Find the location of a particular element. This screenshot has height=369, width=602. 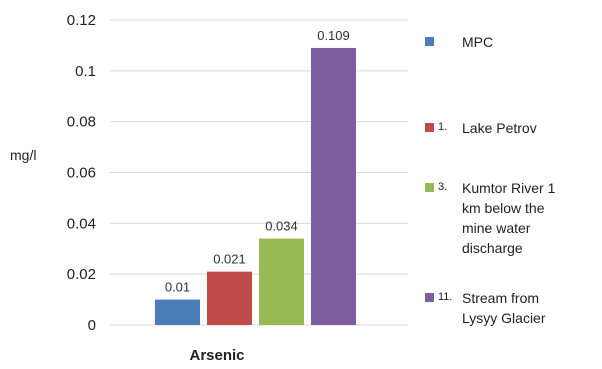

legend-item: MPC is located at coordinates (459, 42).